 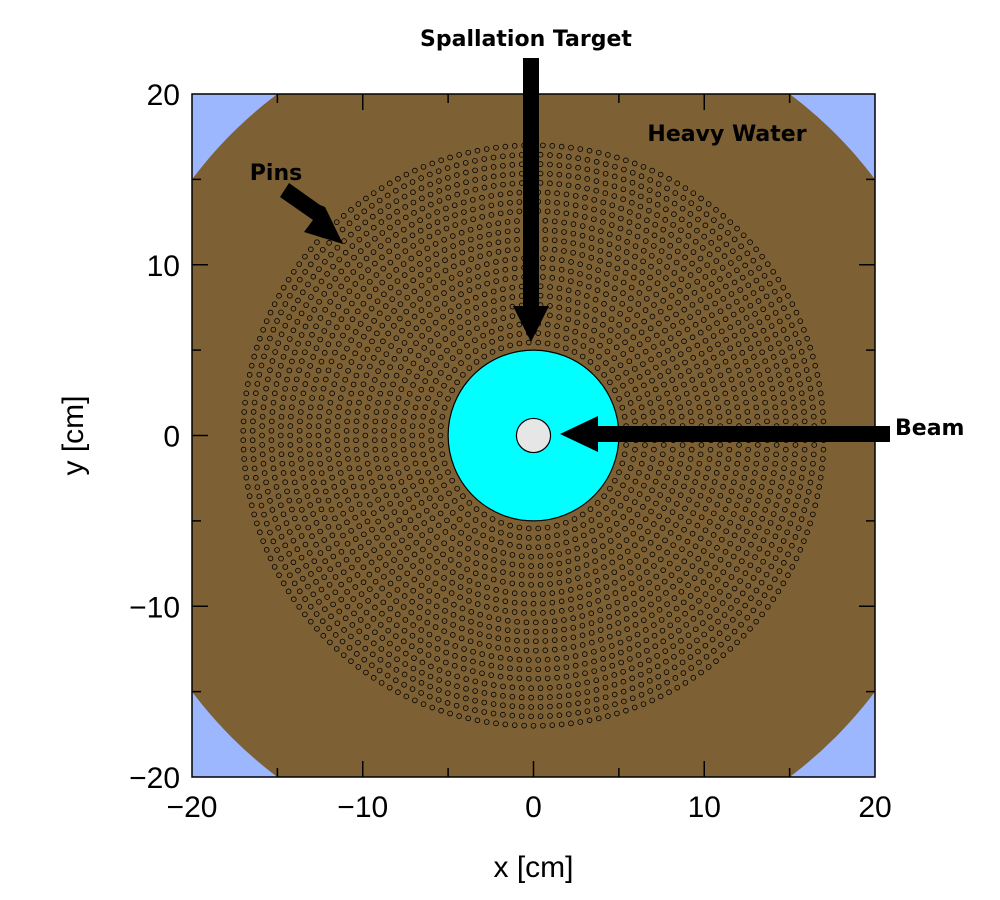 I want to click on x-tick-label: −10, so click(x=362, y=807).